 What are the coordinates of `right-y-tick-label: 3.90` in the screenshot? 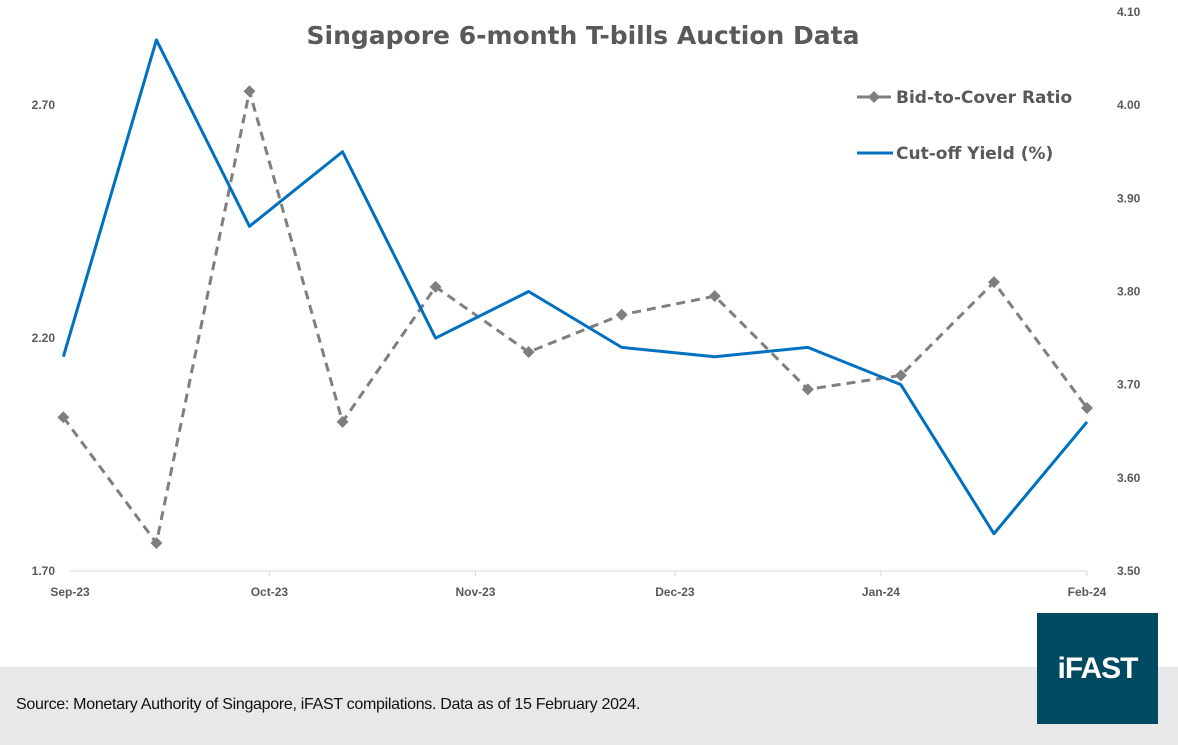 It's located at (1129, 198).